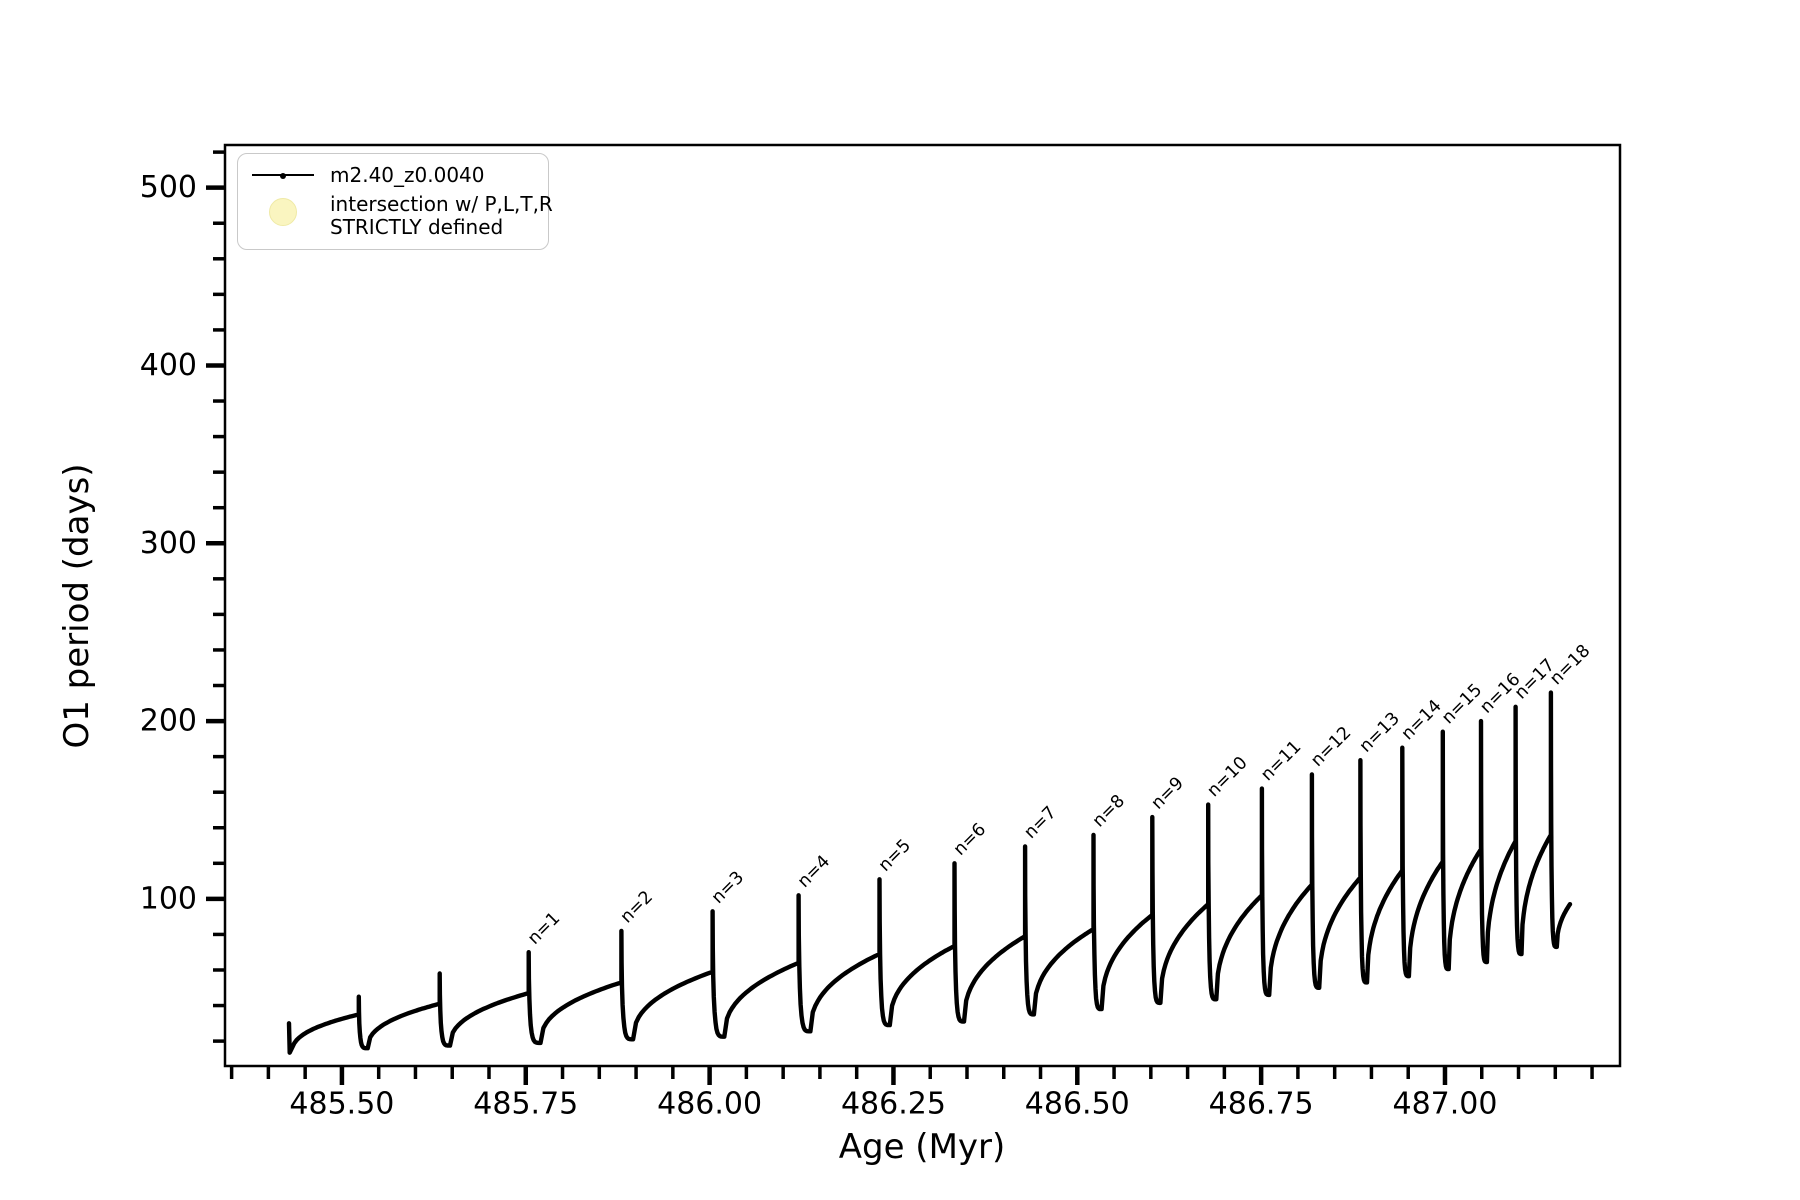  Describe the element at coordinates (1040, 823) in the screenshot. I see `spike-label: n=7` at that location.